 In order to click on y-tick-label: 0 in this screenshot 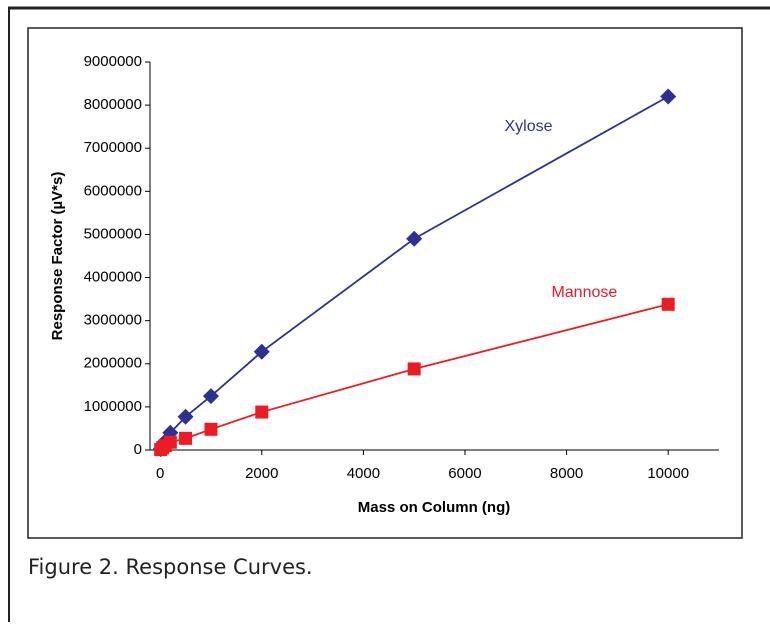, I will do `click(138, 449)`.